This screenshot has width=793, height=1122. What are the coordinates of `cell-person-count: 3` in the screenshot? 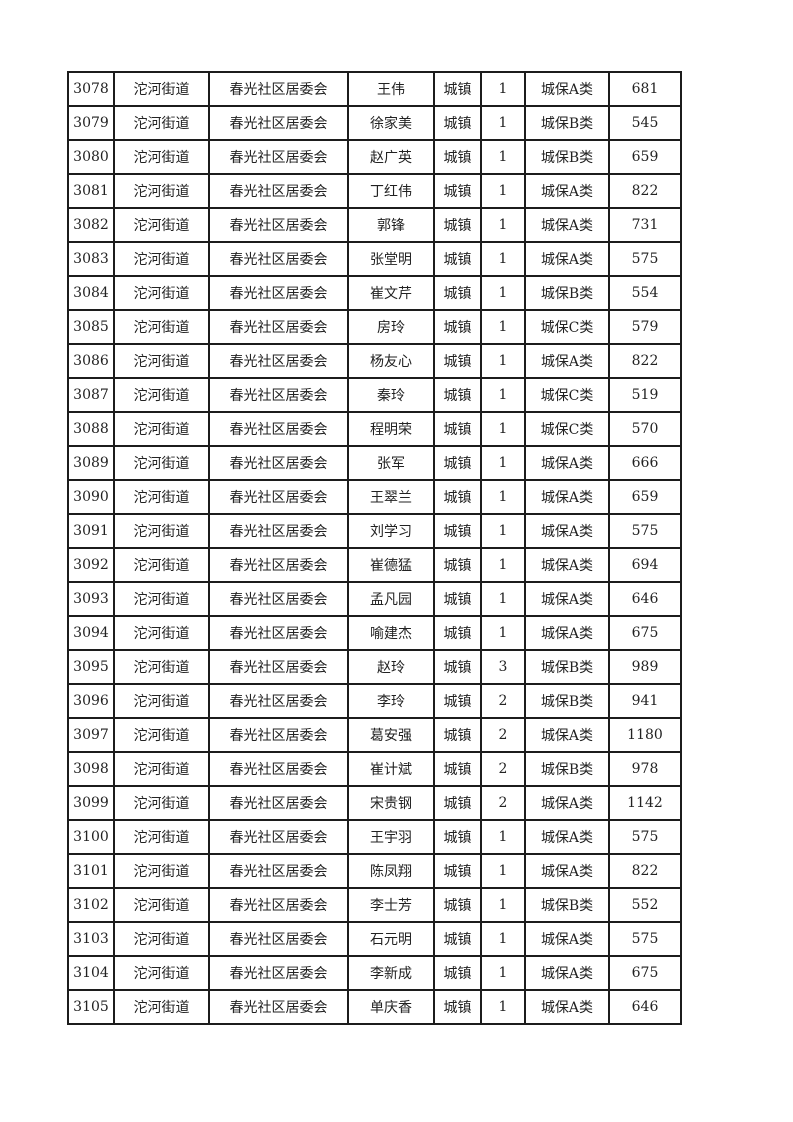 It's located at (503, 667).